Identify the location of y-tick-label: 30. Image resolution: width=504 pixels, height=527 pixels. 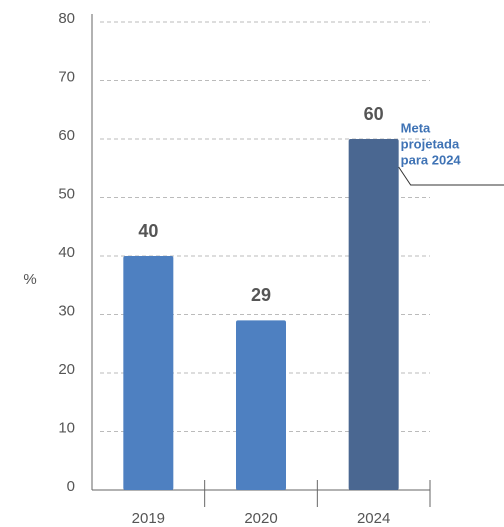
(66, 310).